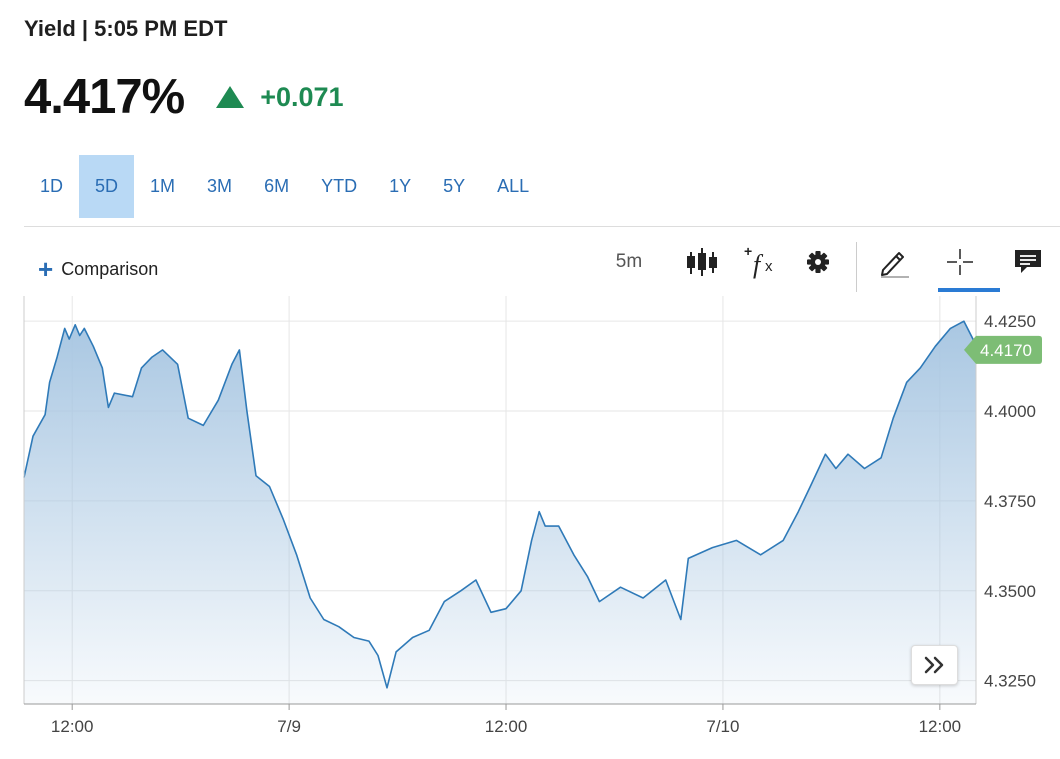 The height and width of the screenshot is (759, 1060). Describe the element at coordinates (289, 726) in the screenshot. I see `x-tick-label: 7/9` at that location.